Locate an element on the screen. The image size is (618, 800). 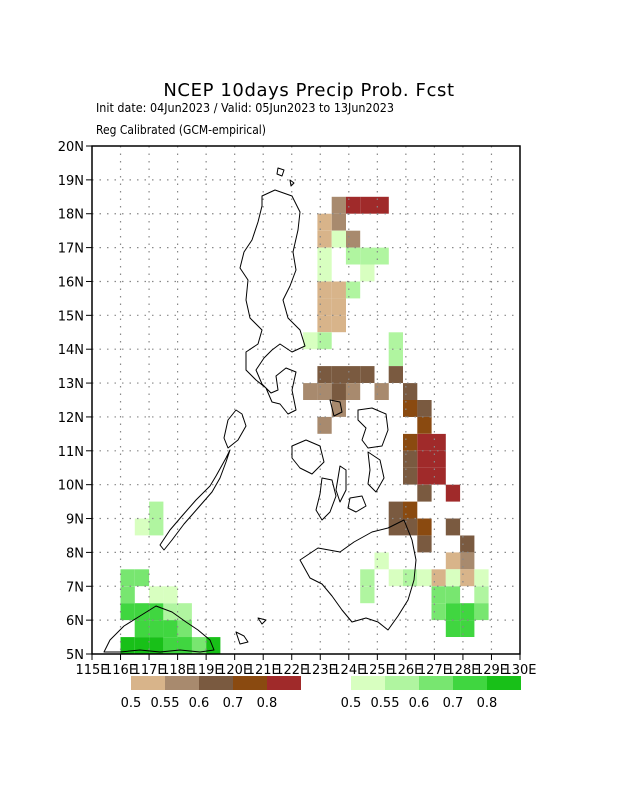
legend-label: 0.7 is located at coordinates (453, 703).